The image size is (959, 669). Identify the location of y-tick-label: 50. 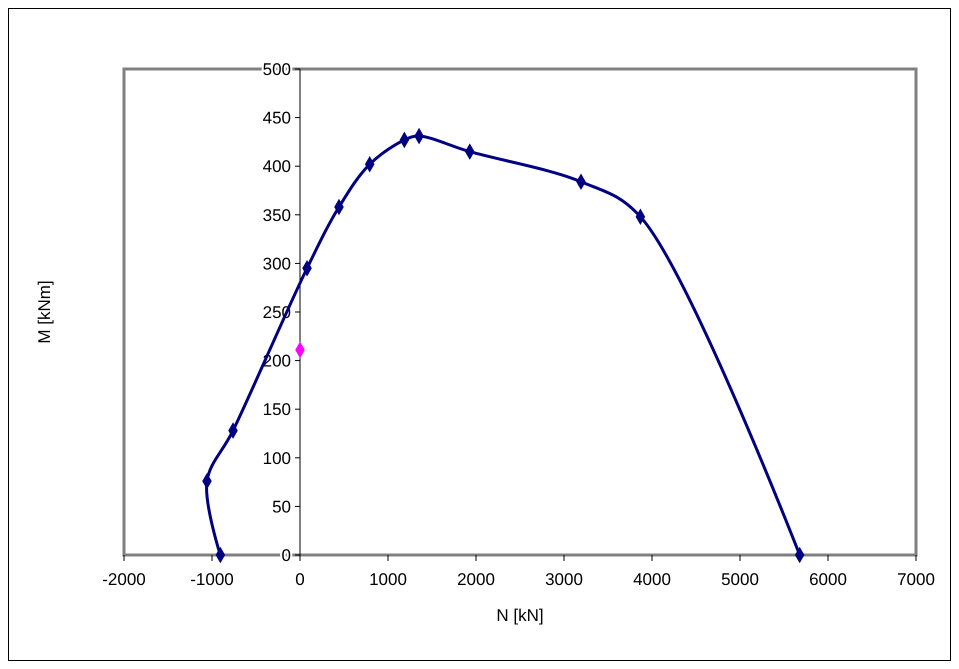
(281, 506).